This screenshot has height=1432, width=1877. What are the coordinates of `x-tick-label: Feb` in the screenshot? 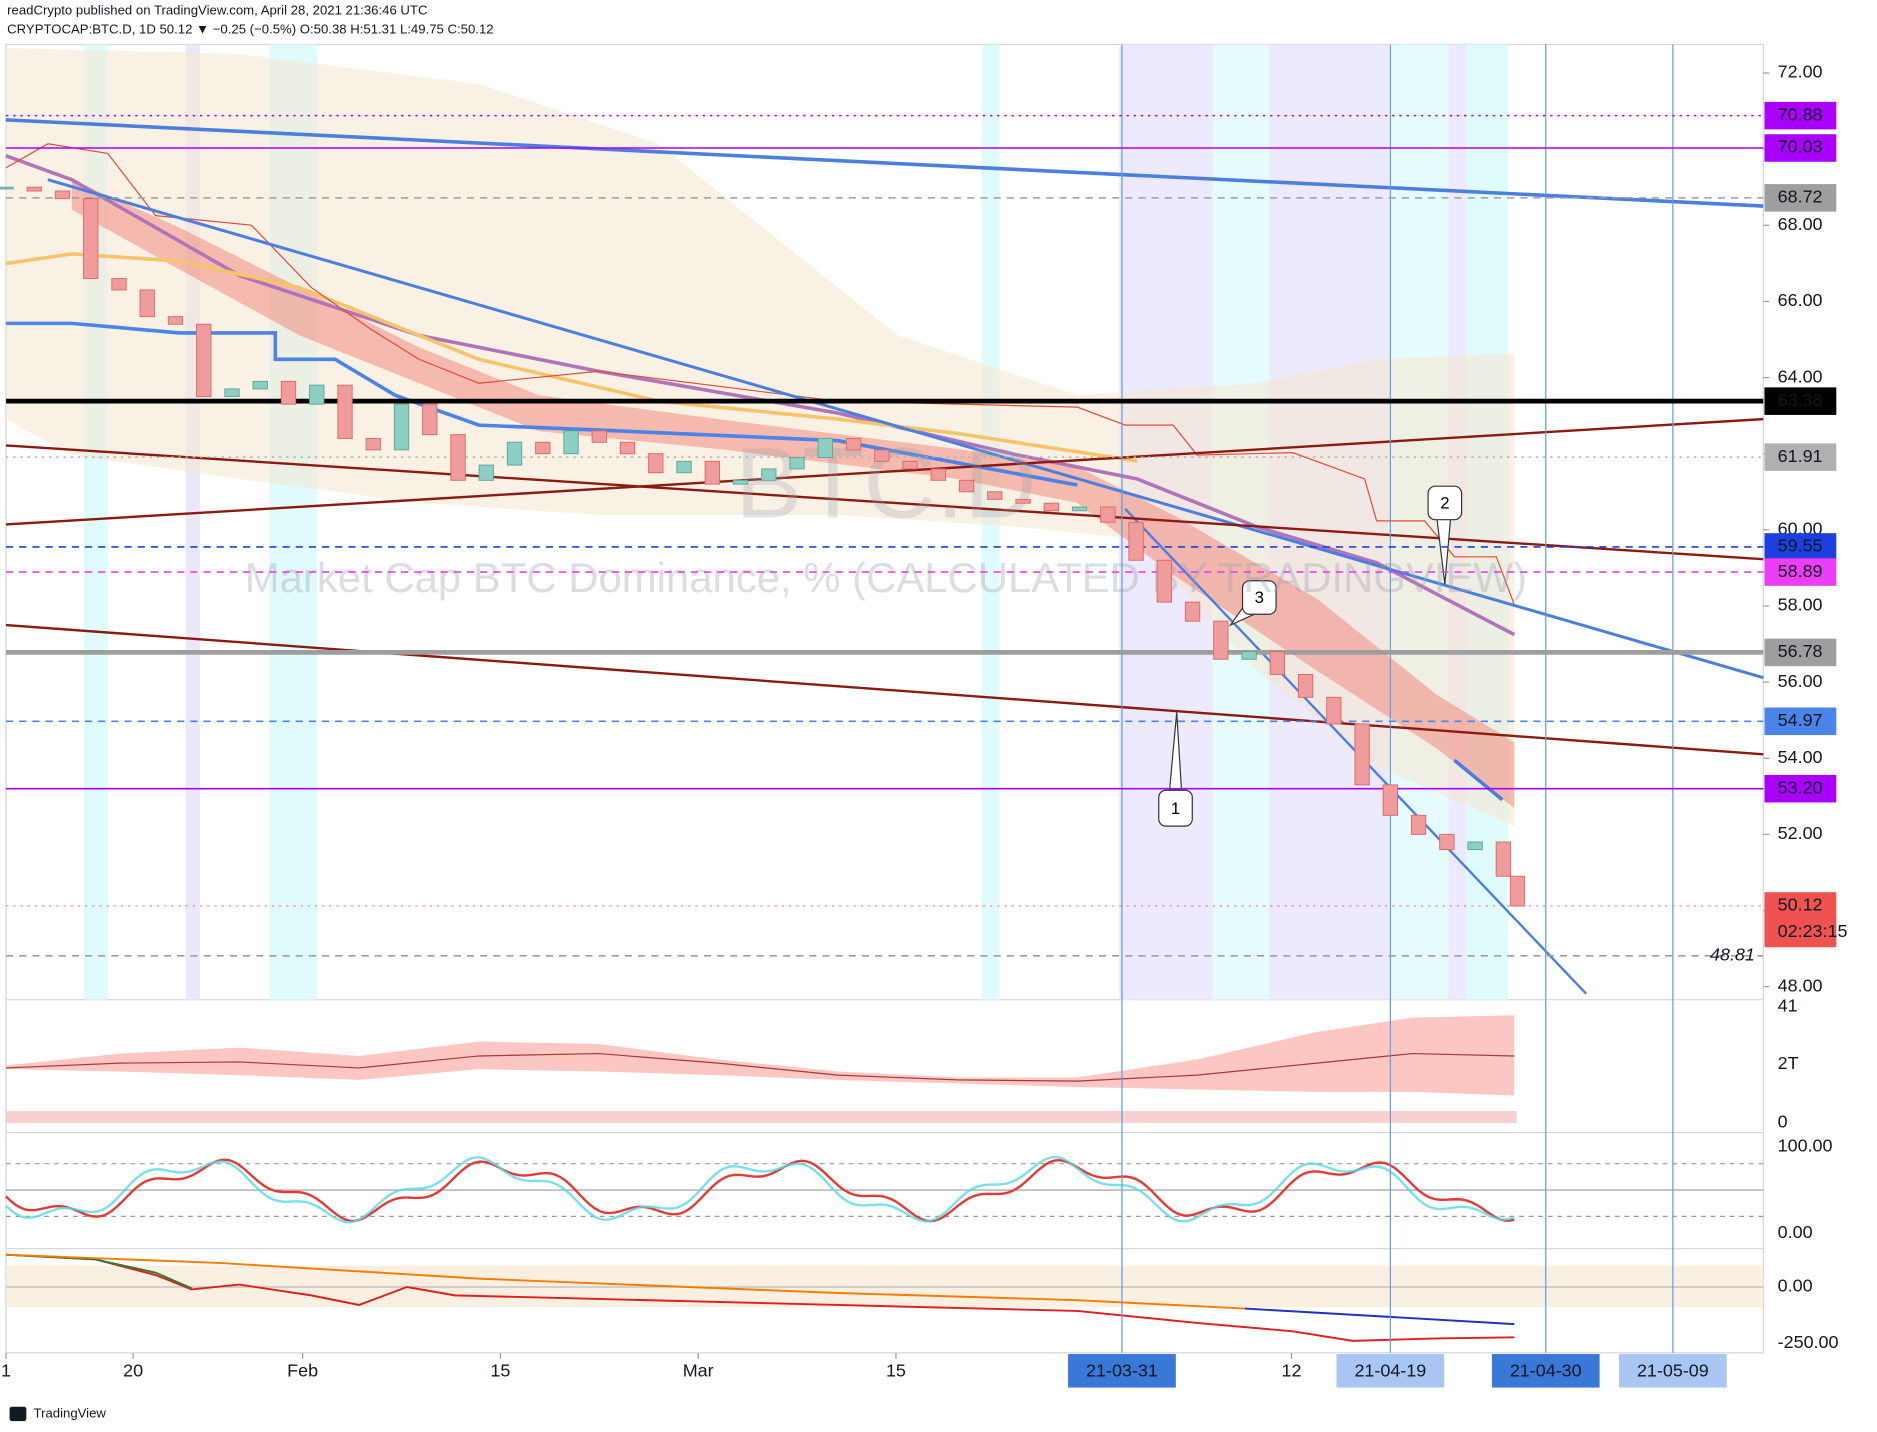 It's located at (302, 1371).